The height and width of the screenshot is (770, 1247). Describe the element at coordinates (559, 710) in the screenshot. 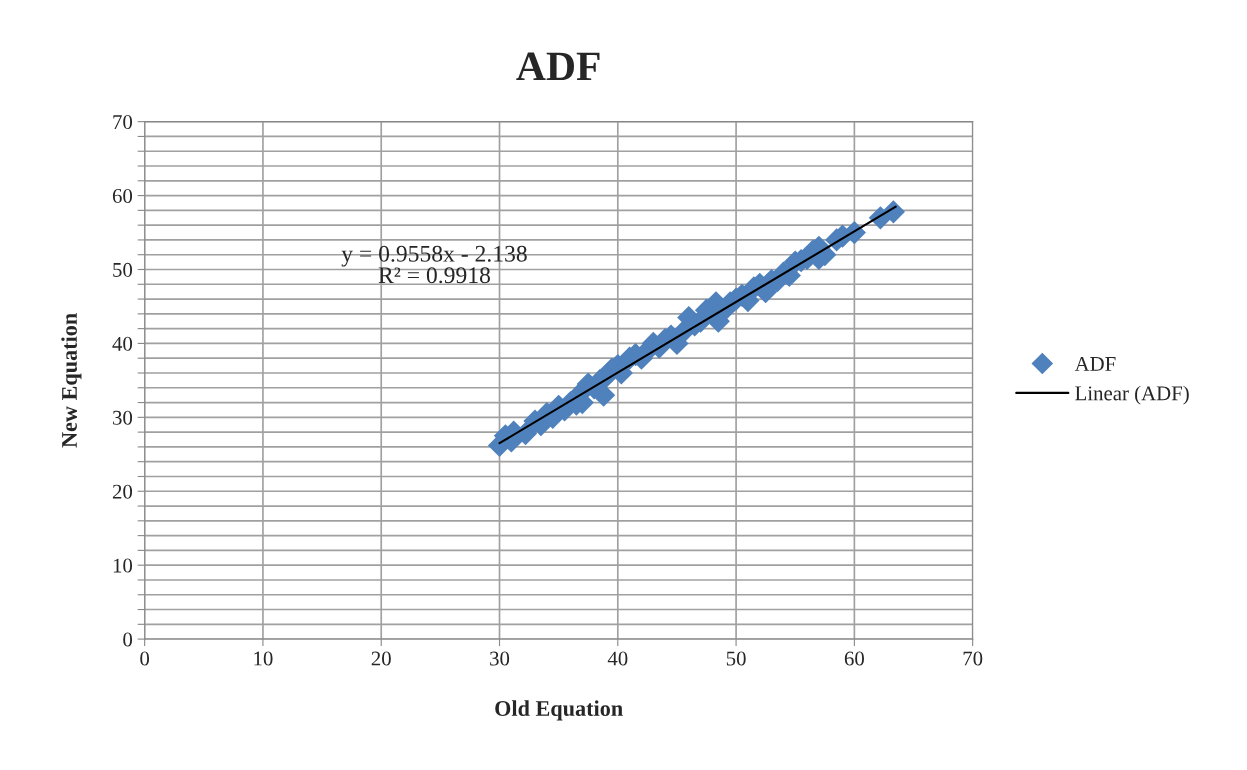

I see `x-axis-title: Old Equation` at that location.